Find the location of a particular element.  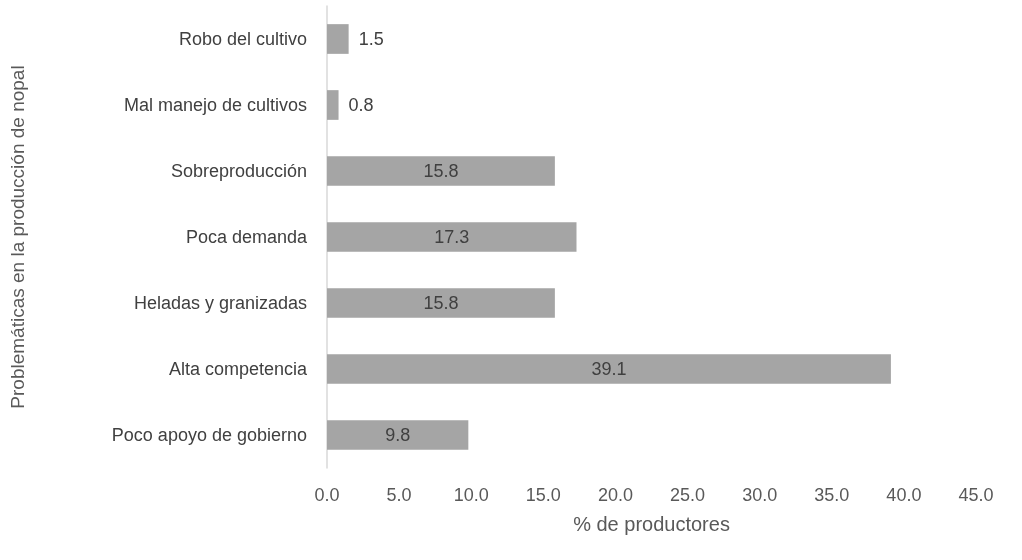

y-axis-title: Problemáticas en la producción de nopal is located at coordinates (17, 237).